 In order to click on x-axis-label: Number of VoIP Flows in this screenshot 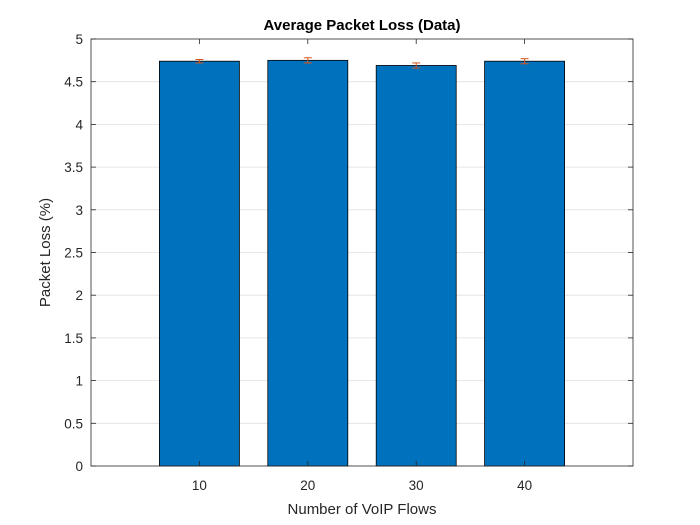, I will do `click(362, 509)`.